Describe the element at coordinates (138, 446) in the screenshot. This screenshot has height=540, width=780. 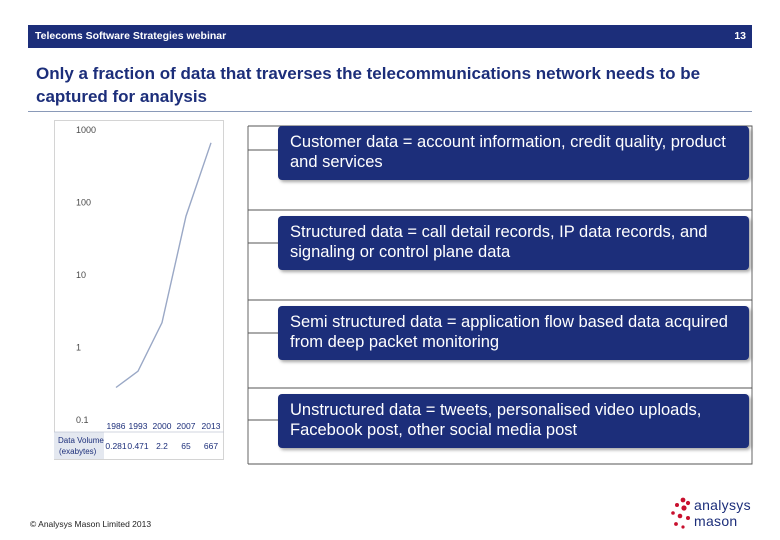
I see `table-value-1: 0.471` at that location.